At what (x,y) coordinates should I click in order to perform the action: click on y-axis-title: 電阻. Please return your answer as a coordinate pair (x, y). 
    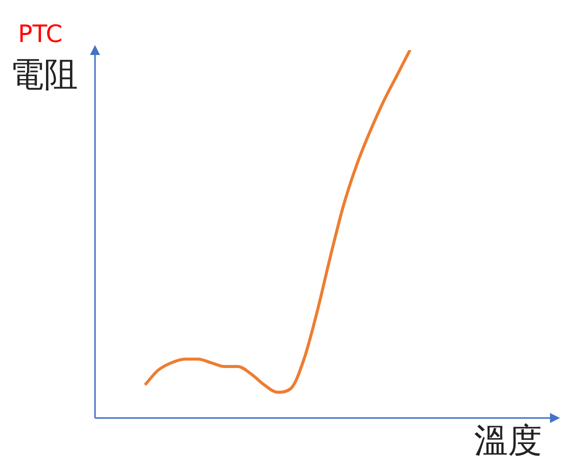
    Looking at the image, I should click on (44, 75).